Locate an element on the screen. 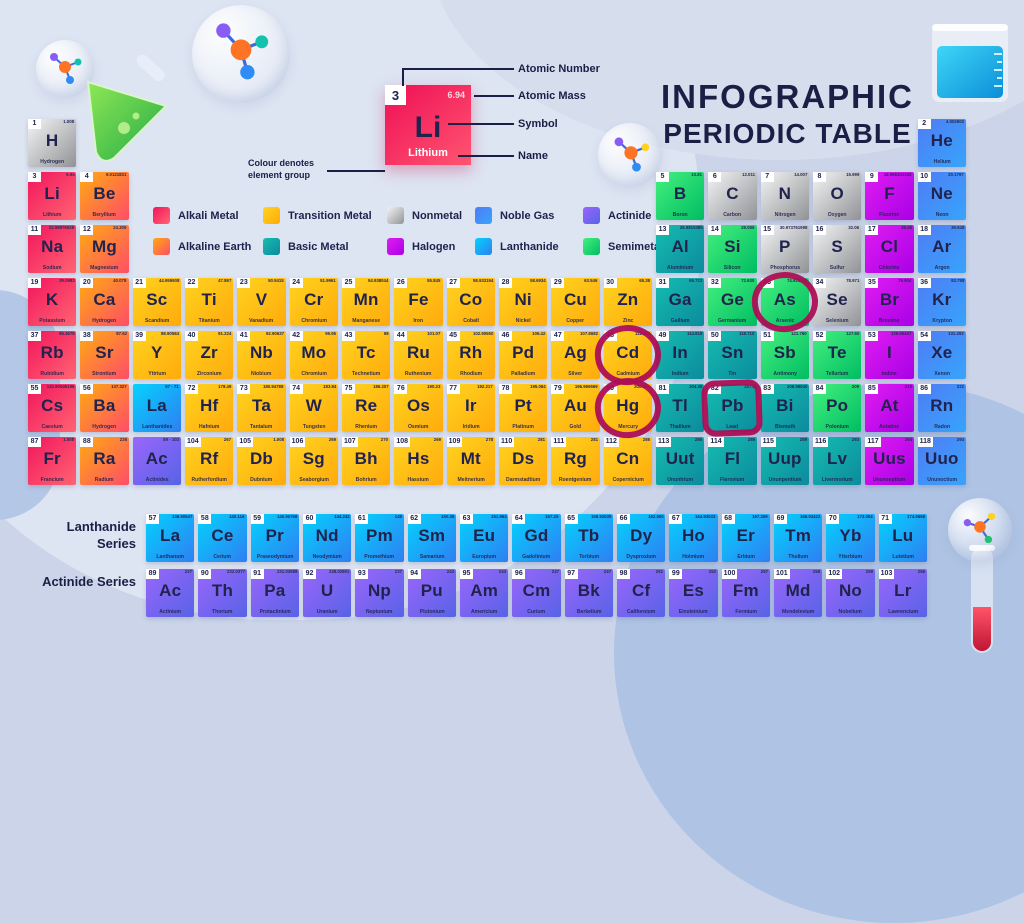 The height and width of the screenshot is (923, 1024). atomic-number: 14 is located at coordinates (715, 230).